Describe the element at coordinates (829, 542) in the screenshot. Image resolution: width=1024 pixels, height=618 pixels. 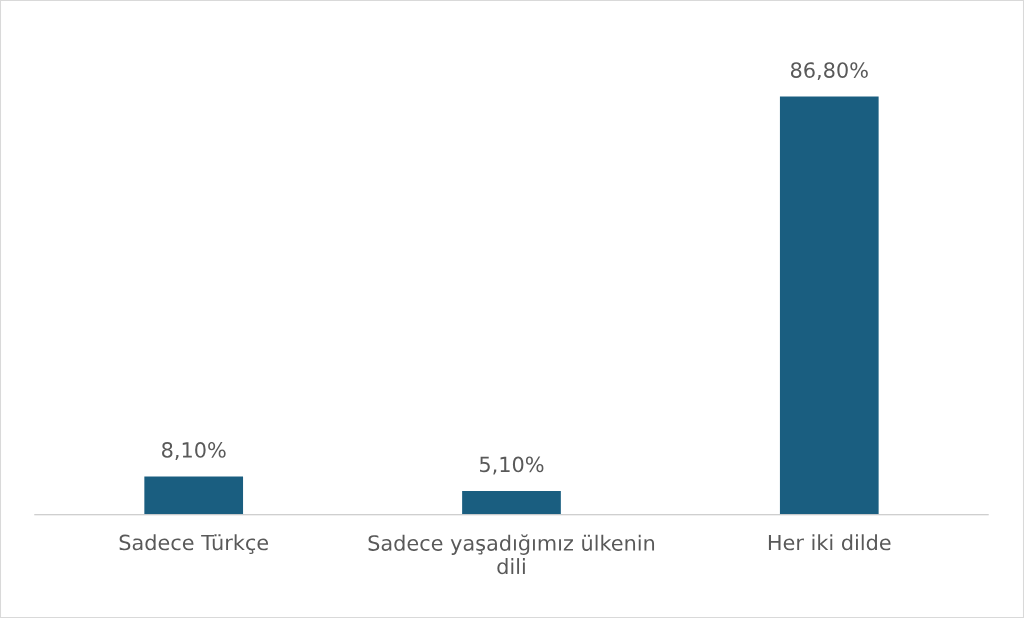
I see `x-tick-label: Her iki dilde` at that location.